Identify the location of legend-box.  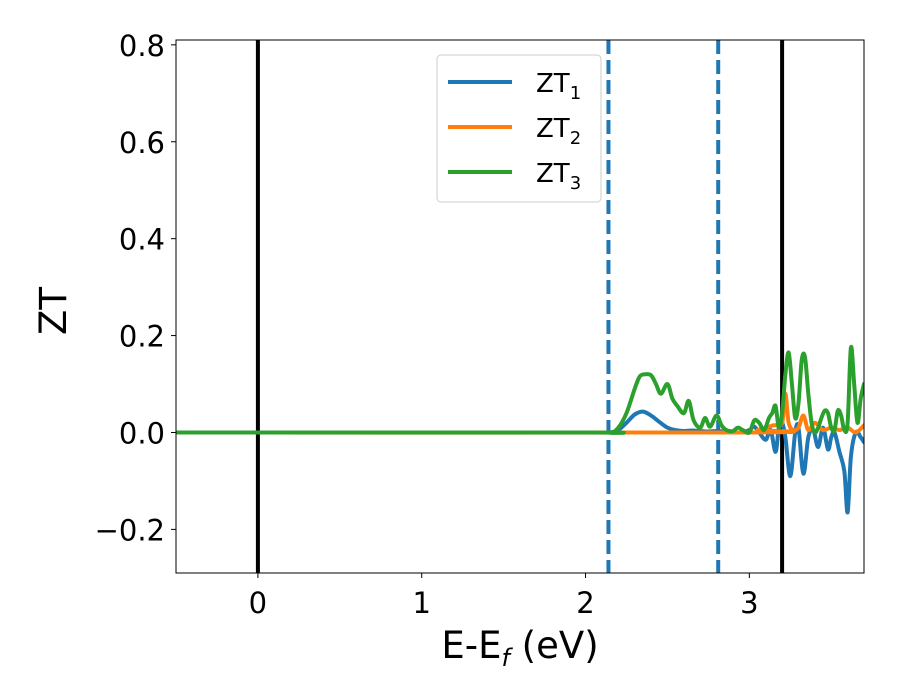
(519, 128).